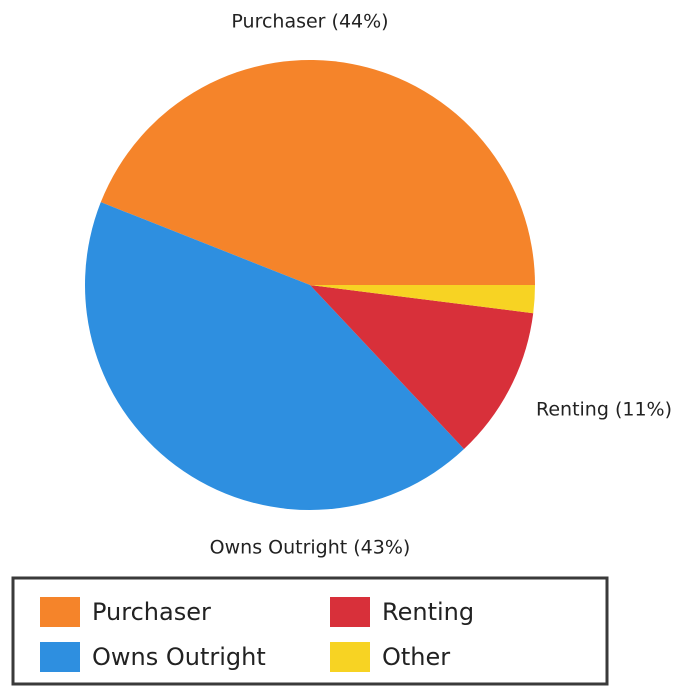 The width and height of the screenshot is (700, 690). What do you see at coordinates (151, 612) in the screenshot?
I see `legend-label: Purchaser` at bounding box center [151, 612].